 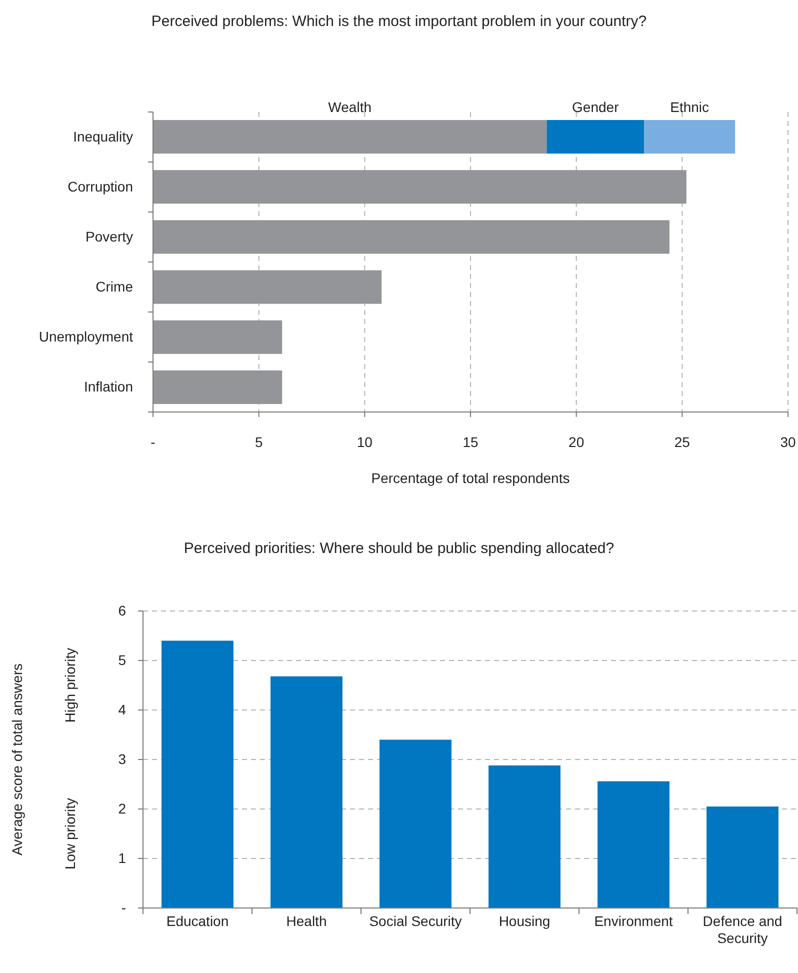 I want to click on x-tick-label: -, so click(x=153, y=442).